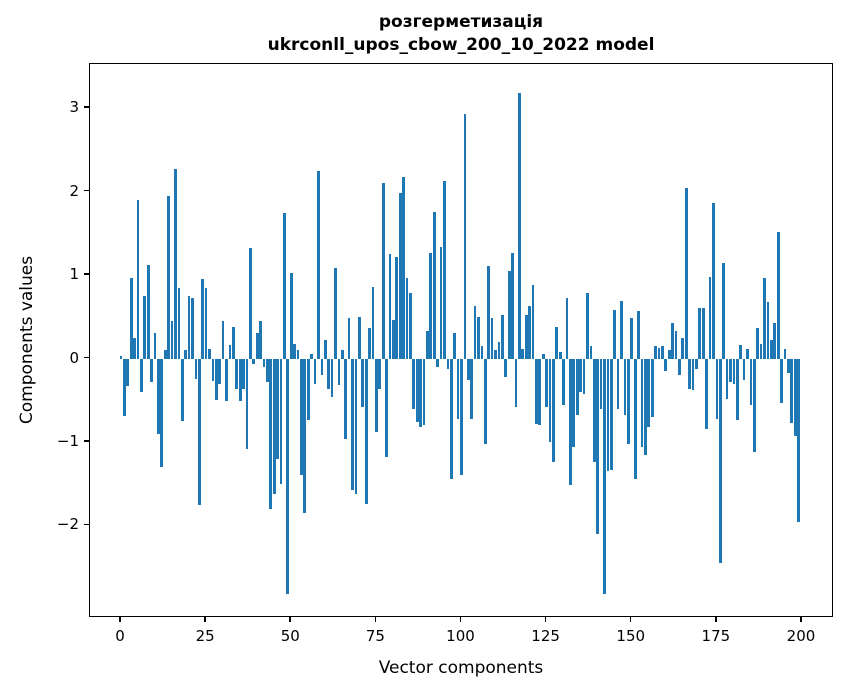 This screenshot has width=847, height=696. What do you see at coordinates (461, 668) in the screenshot?
I see `x-axis-label: Vector components` at bounding box center [461, 668].